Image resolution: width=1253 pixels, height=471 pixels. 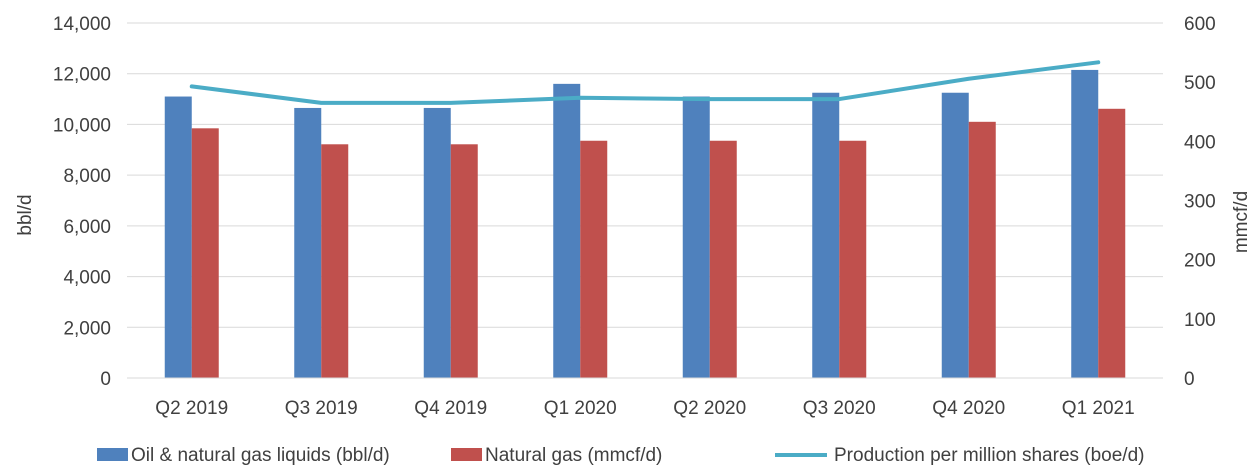 I want to click on y2-tick-label: 0, so click(x=1189, y=379).